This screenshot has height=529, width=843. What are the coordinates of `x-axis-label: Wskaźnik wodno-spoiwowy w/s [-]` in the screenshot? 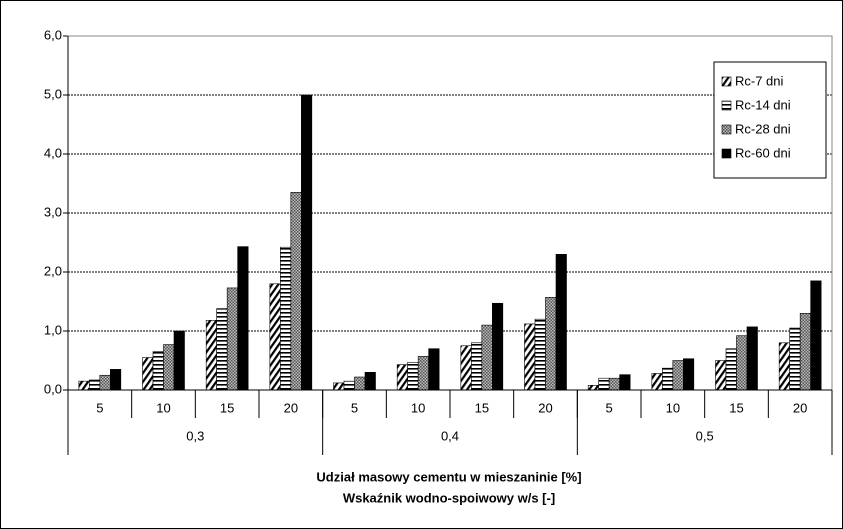 It's located at (449, 497).